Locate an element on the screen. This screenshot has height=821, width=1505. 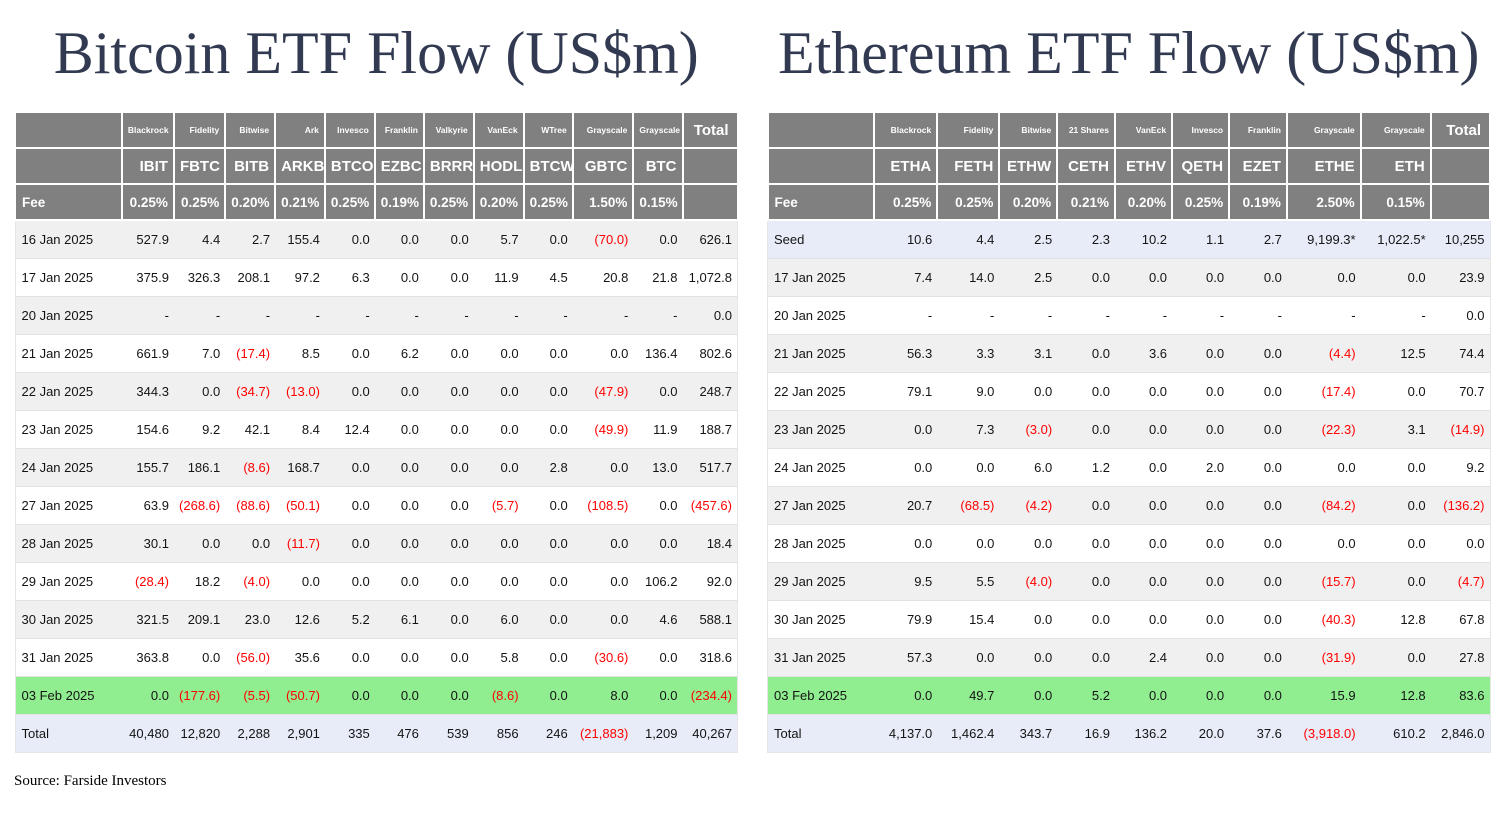
value-cell: 16.9 is located at coordinates (1086, 733).